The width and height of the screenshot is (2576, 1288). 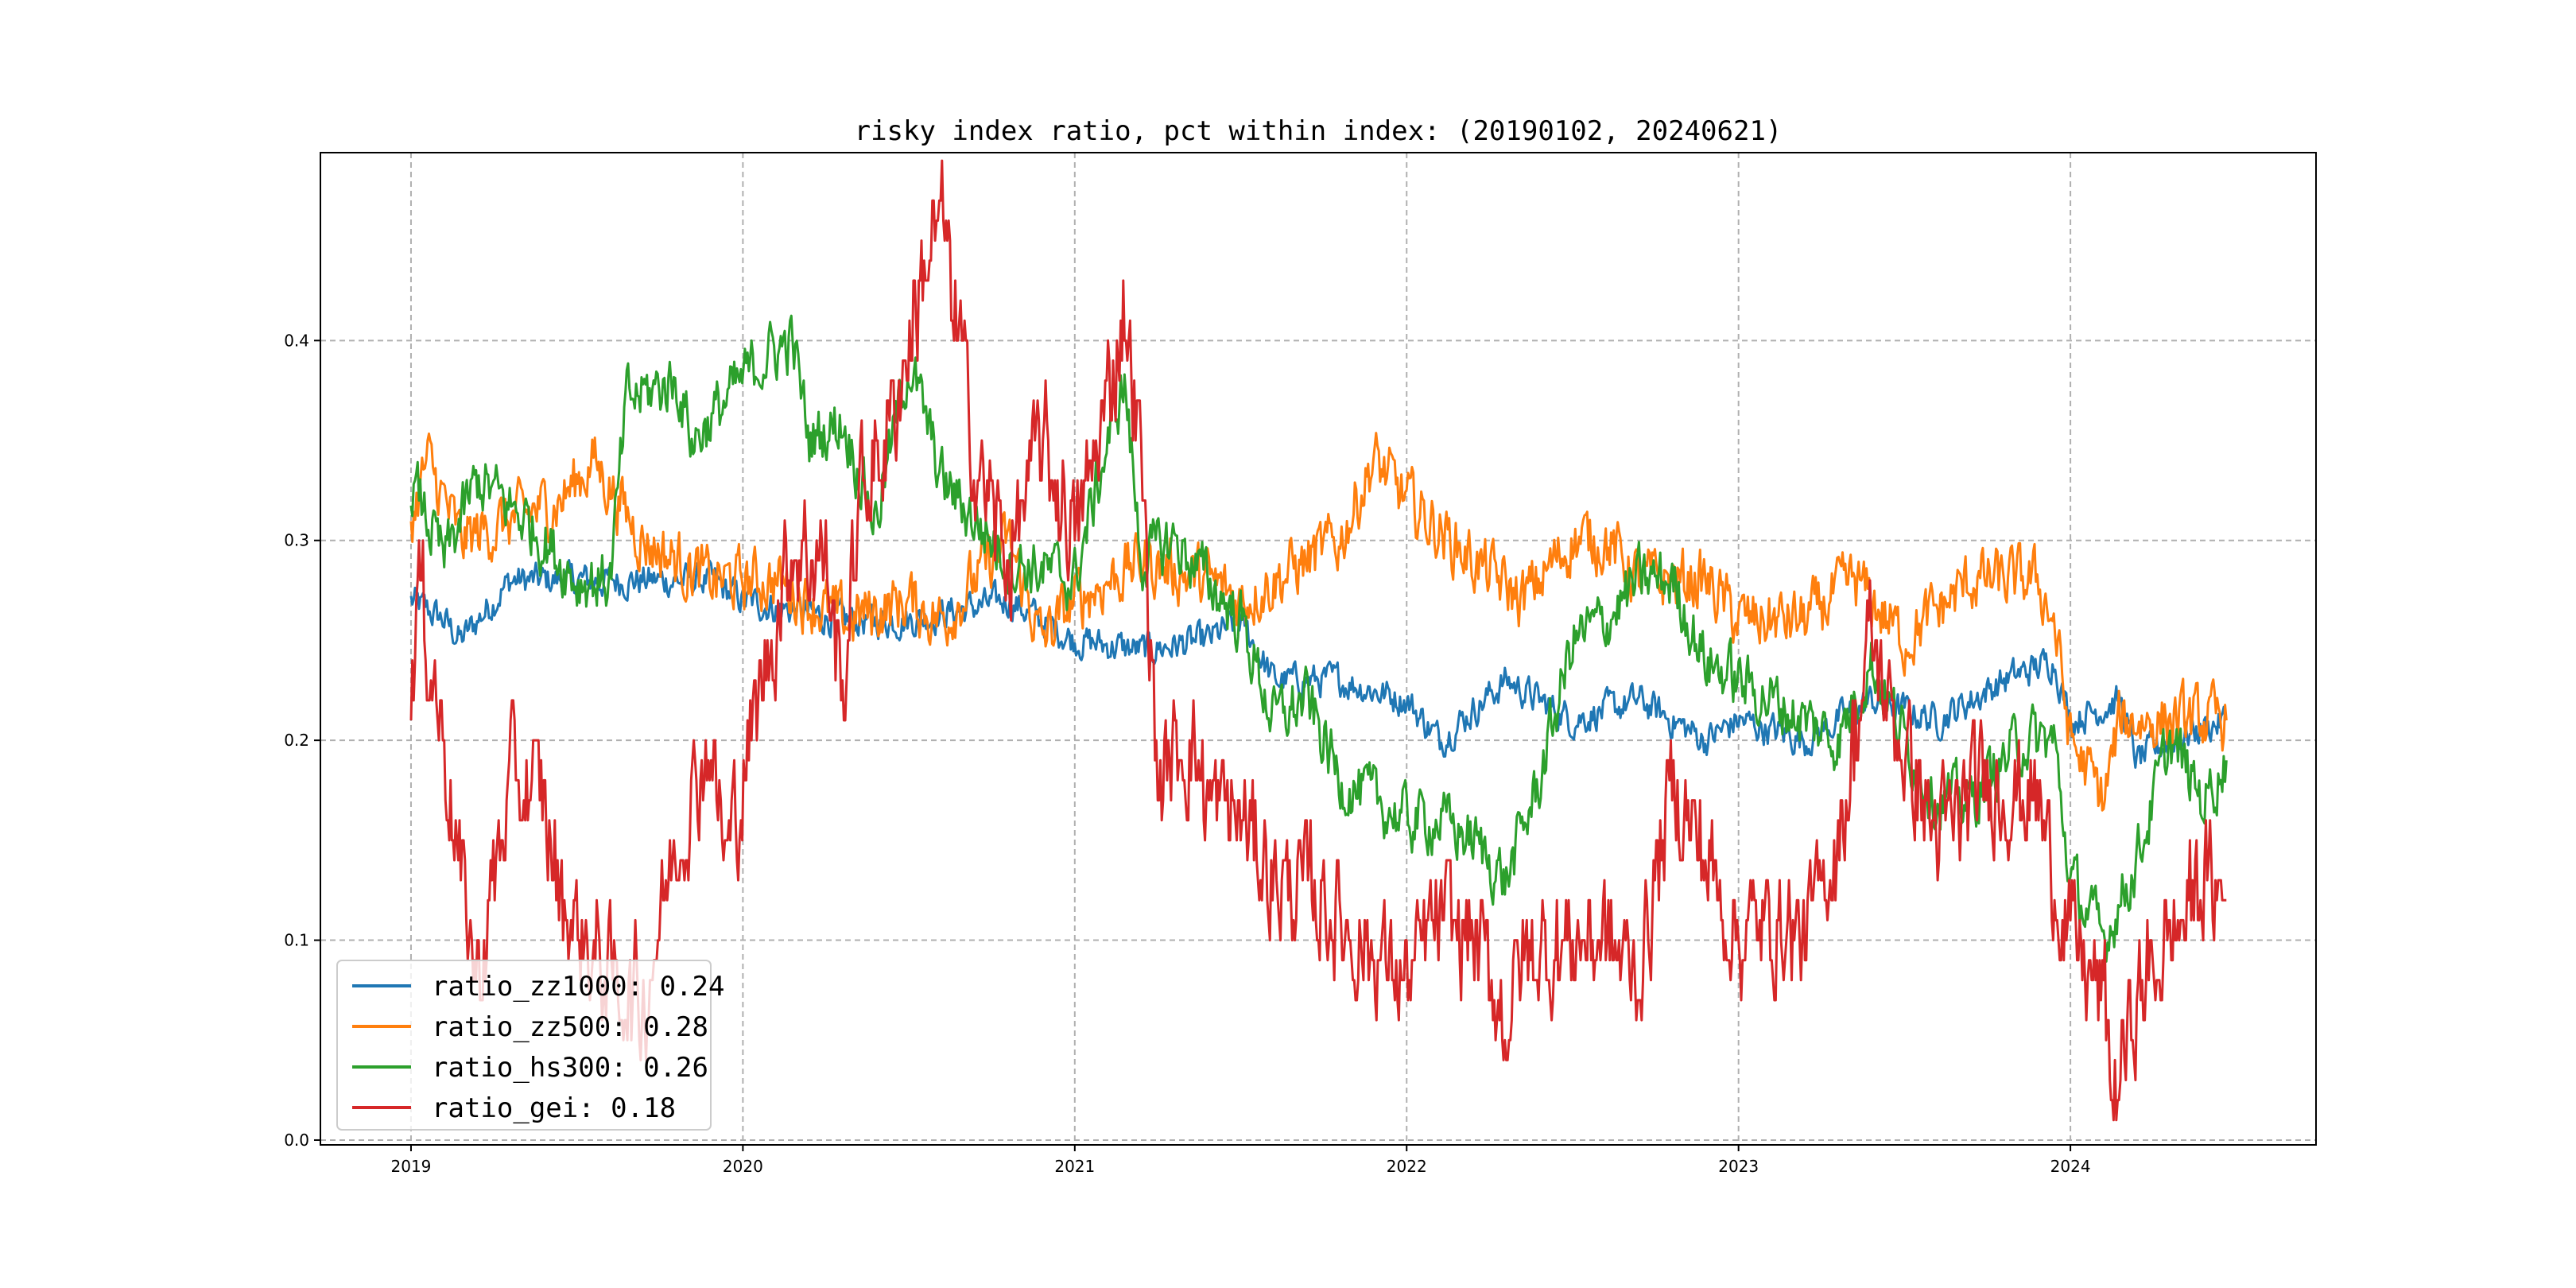 What do you see at coordinates (296, 1140) in the screenshot?
I see `y-tick-label: 0.0` at bounding box center [296, 1140].